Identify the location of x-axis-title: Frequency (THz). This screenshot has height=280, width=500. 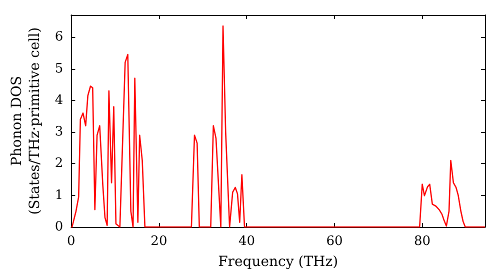
(278, 262).